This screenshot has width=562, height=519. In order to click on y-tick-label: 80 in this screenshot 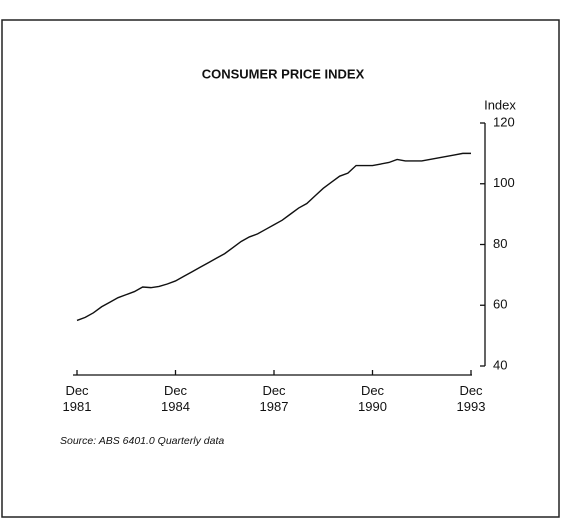, I will do `click(500, 243)`.